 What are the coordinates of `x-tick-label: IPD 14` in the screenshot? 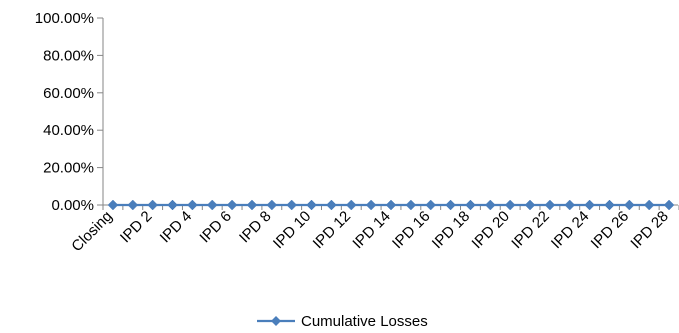 It's located at (371, 230).